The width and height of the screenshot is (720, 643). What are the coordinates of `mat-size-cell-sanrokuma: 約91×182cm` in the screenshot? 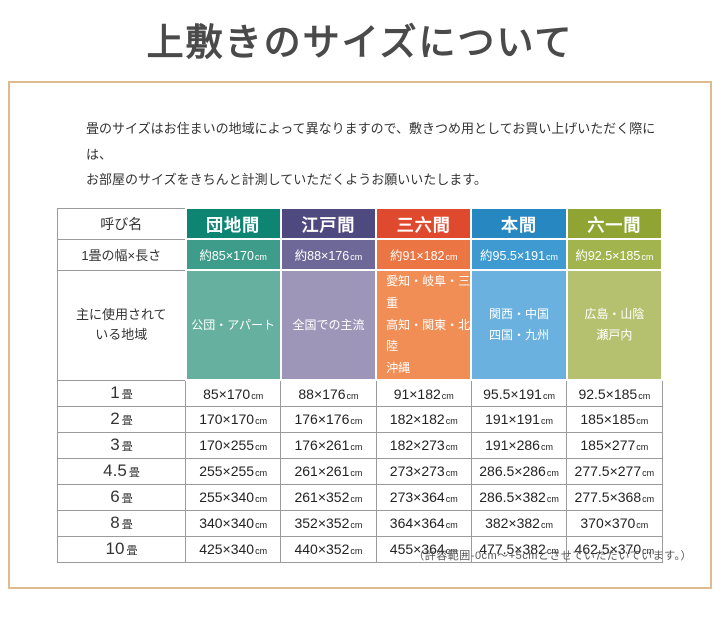 It's located at (424, 255).